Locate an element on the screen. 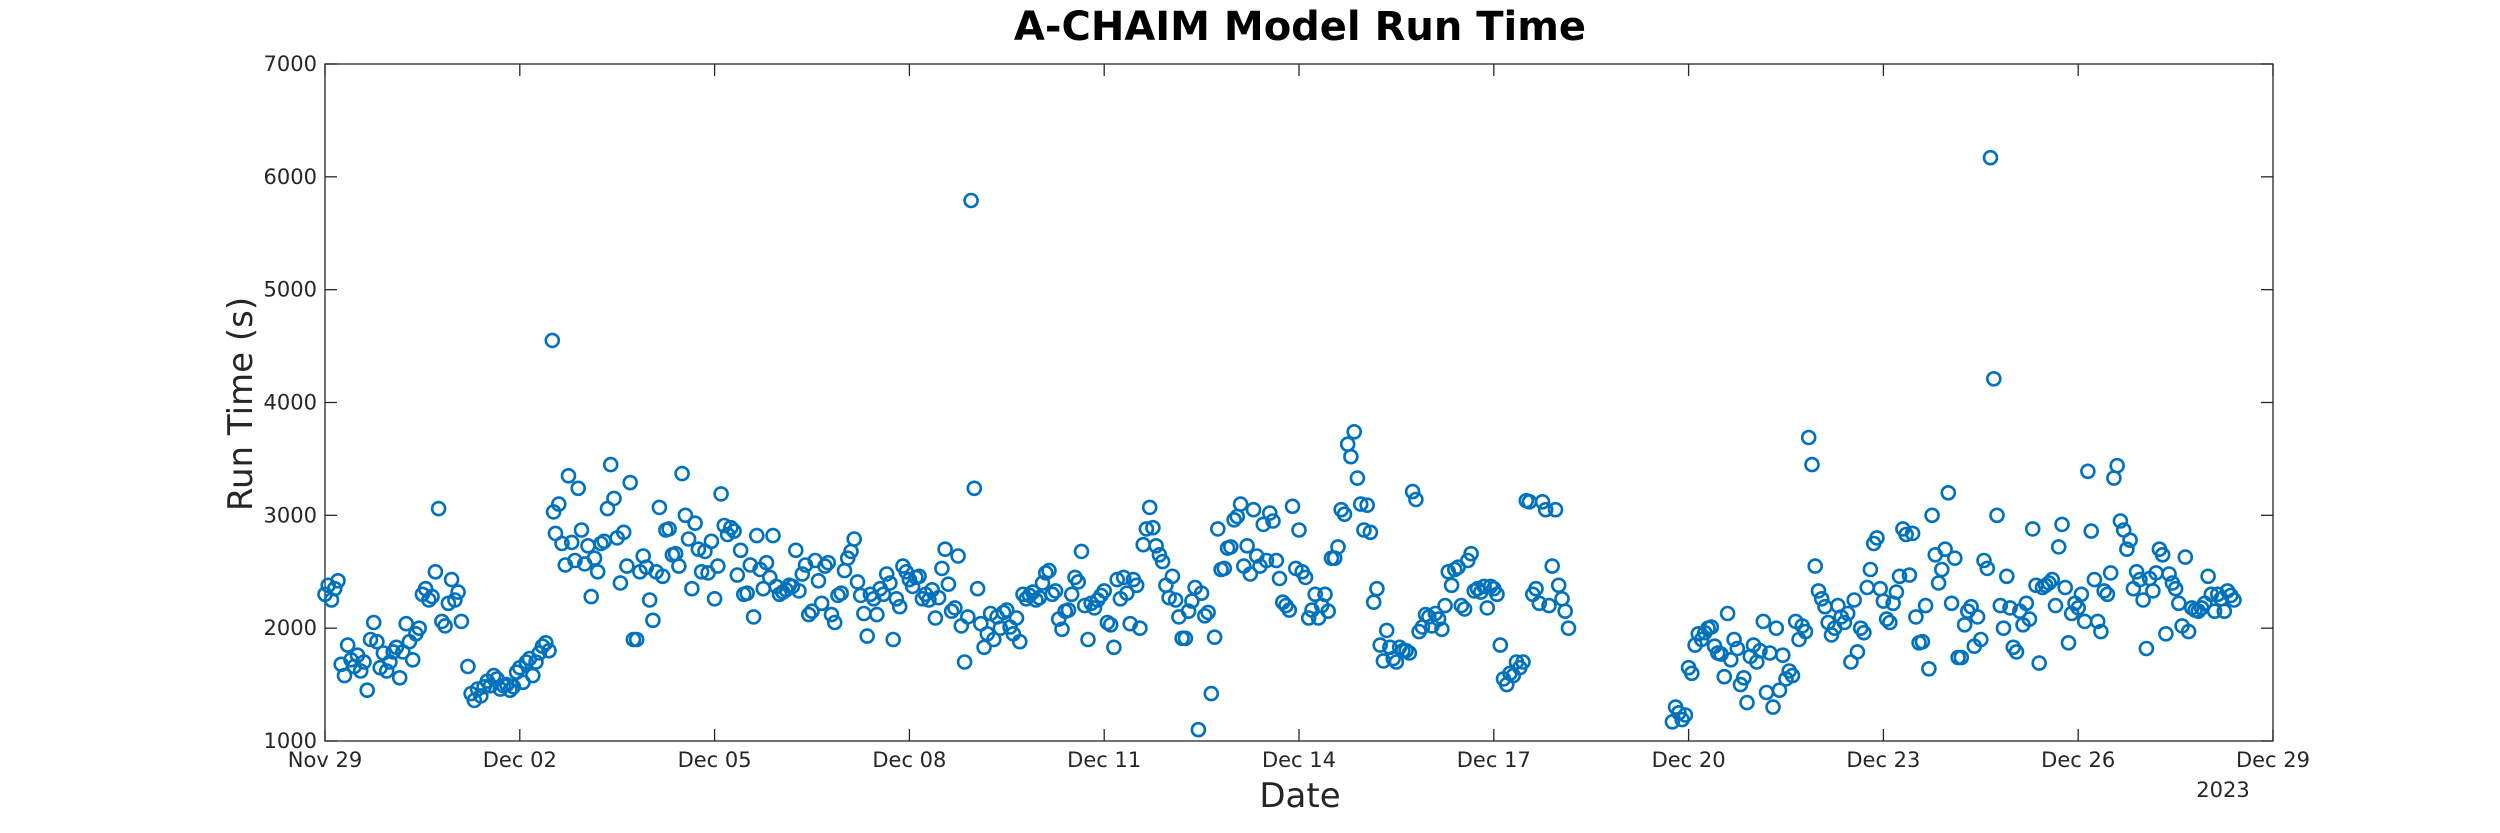 The width and height of the screenshot is (2500, 833). x-tick-label: Dec 29 is located at coordinates (2273, 760).